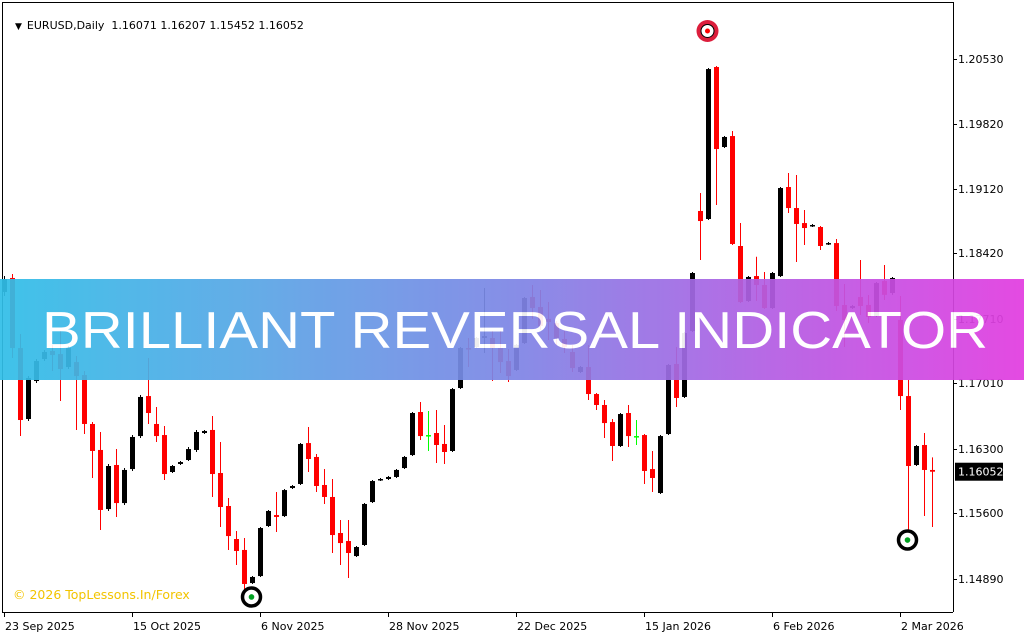 The height and width of the screenshot is (640, 1024). What do you see at coordinates (207, 25) in the screenshot?
I see `ohlc-readout: 1.16071 1.16207 1.15452 1.16052` at bounding box center [207, 25].